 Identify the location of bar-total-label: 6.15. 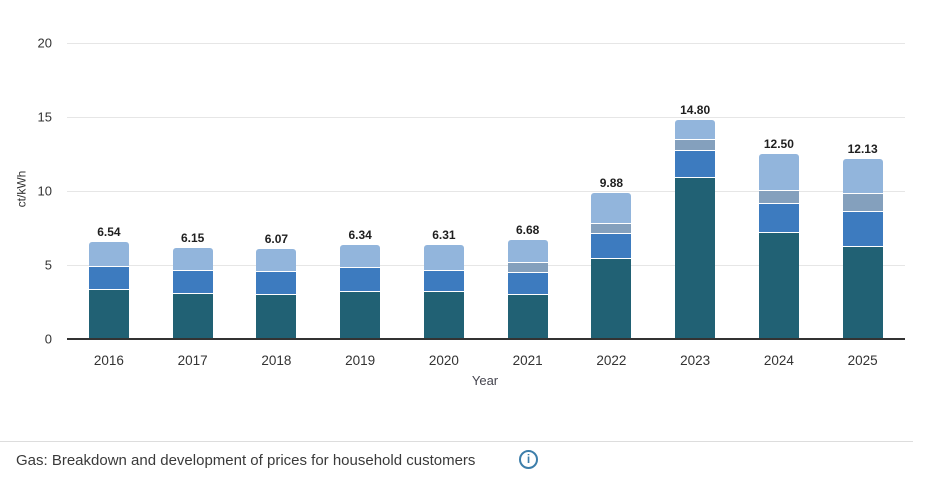
(192, 237).